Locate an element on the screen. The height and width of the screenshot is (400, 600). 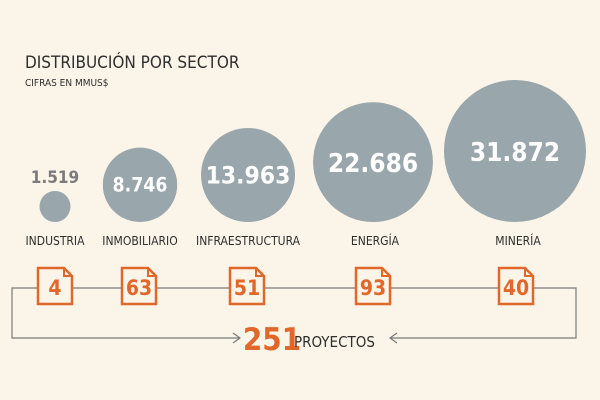
project-box-industria: 4 is located at coordinates (55, 286).